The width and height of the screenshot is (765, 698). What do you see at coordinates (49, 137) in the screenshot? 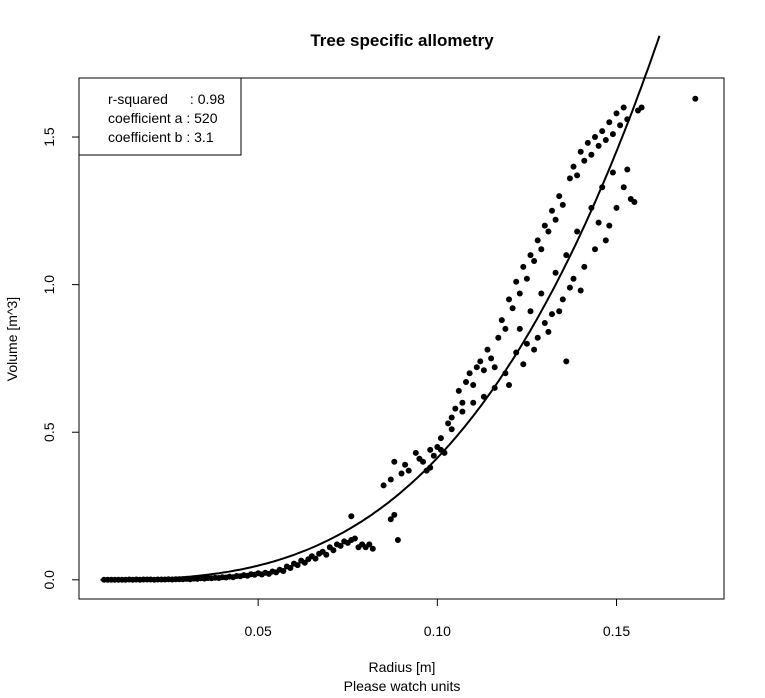
I see `y-tick-label: 1.5` at bounding box center [49, 137].